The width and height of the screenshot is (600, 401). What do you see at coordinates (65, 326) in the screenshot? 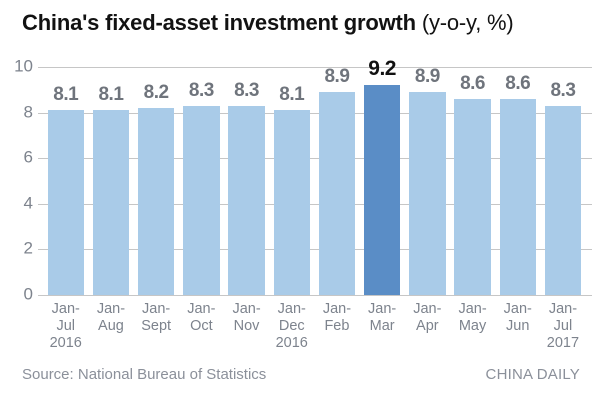
I see `x-axis-tick-label: Jan- Jul 2016` at bounding box center [65, 326].